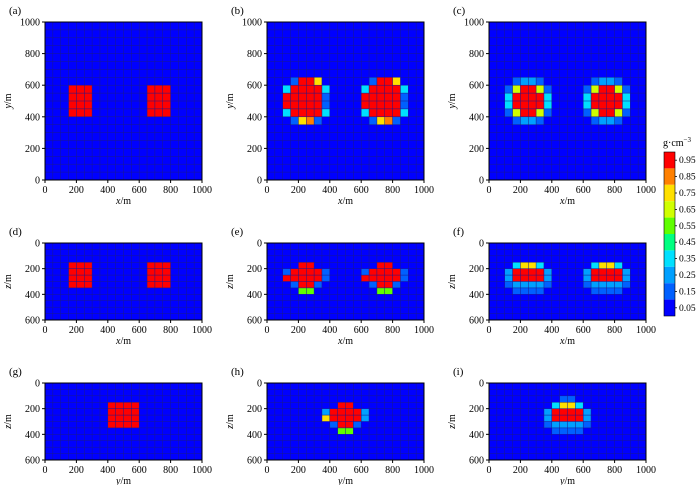  Describe the element at coordinates (458, 372) in the screenshot. I see `panel-label: (i)` at that location.